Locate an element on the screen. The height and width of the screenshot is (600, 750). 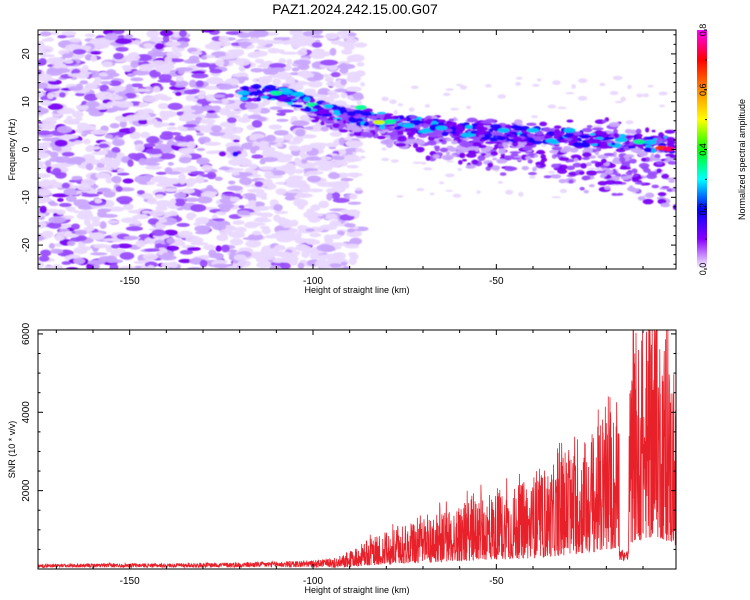
x-axis-label: Height of straight line (km) is located at coordinates (356, 590).